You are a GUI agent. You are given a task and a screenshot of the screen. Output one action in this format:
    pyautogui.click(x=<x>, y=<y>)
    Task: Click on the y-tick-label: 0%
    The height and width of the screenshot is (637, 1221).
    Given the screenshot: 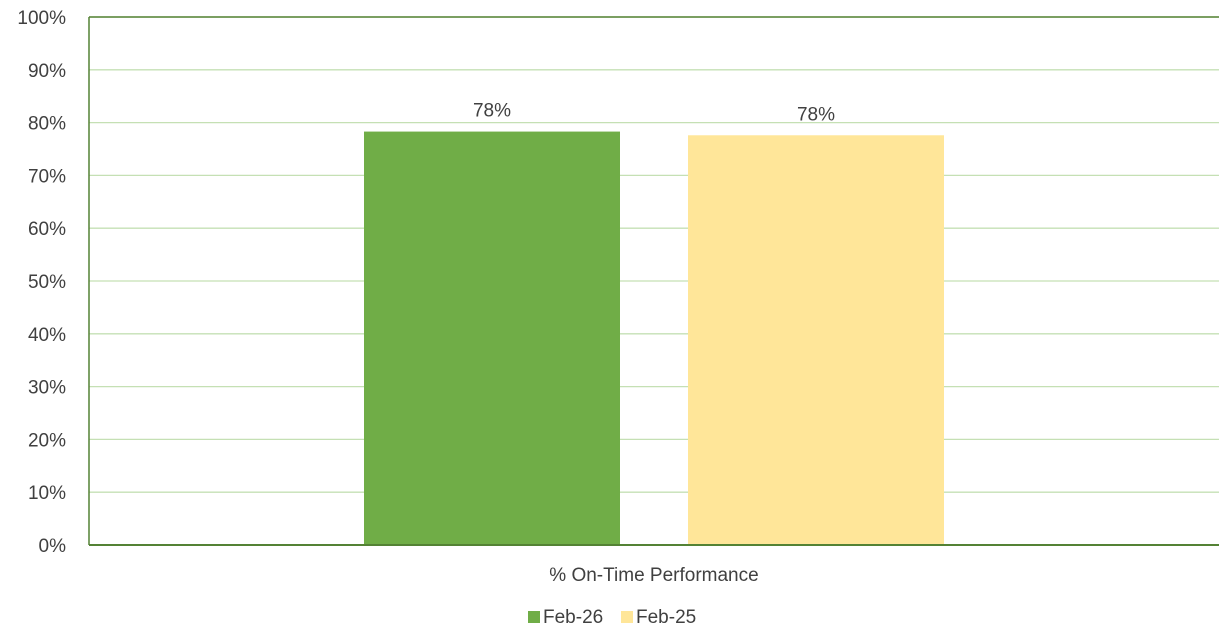 What is the action you would take?
    pyautogui.click(x=53, y=546)
    